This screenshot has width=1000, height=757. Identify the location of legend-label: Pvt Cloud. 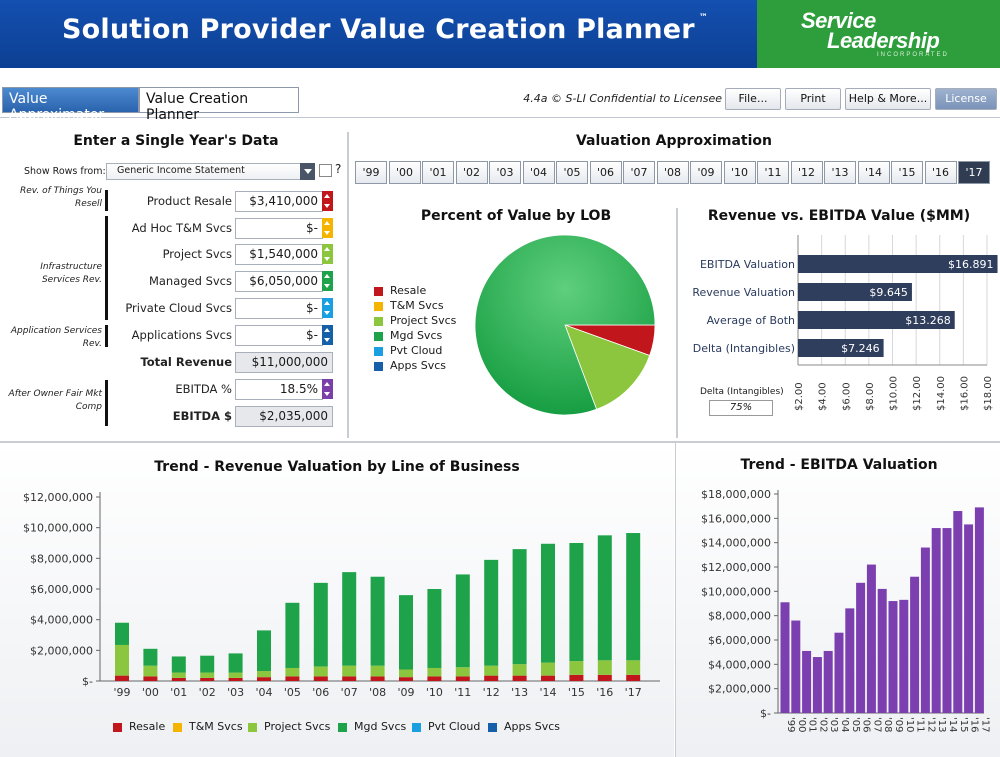
(454, 726).